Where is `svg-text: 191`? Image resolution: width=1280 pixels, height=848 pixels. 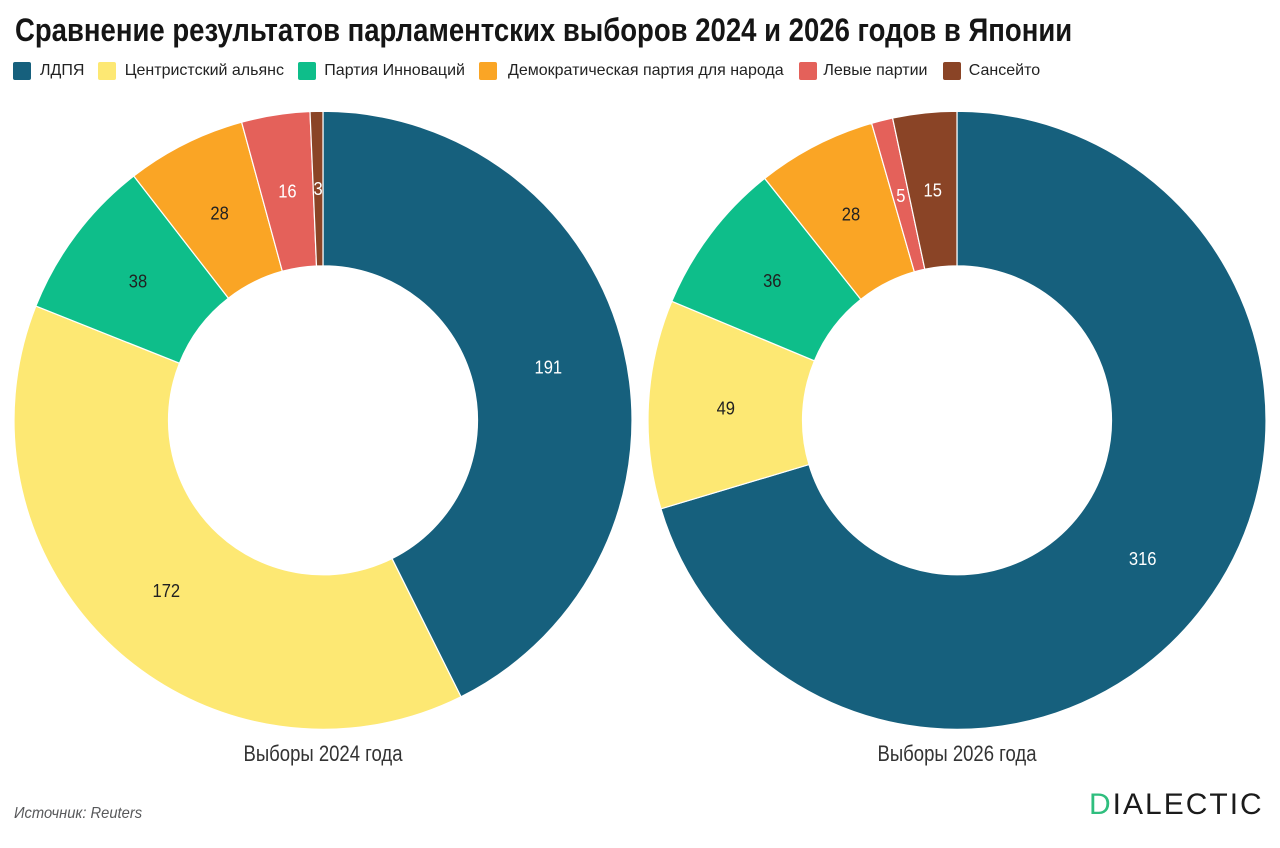
svg-text: 191 is located at coordinates (549, 367).